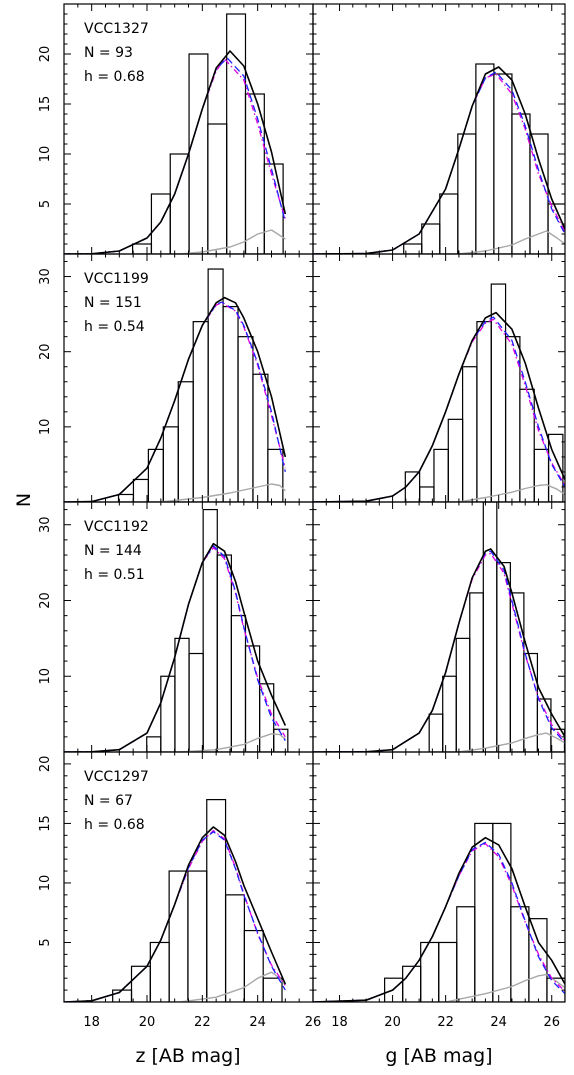 The width and height of the screenshot is (574, 1075). Describe the element at coordinates (45, 276) in the screenshot. I see `y-tick-label: 30` at that location.